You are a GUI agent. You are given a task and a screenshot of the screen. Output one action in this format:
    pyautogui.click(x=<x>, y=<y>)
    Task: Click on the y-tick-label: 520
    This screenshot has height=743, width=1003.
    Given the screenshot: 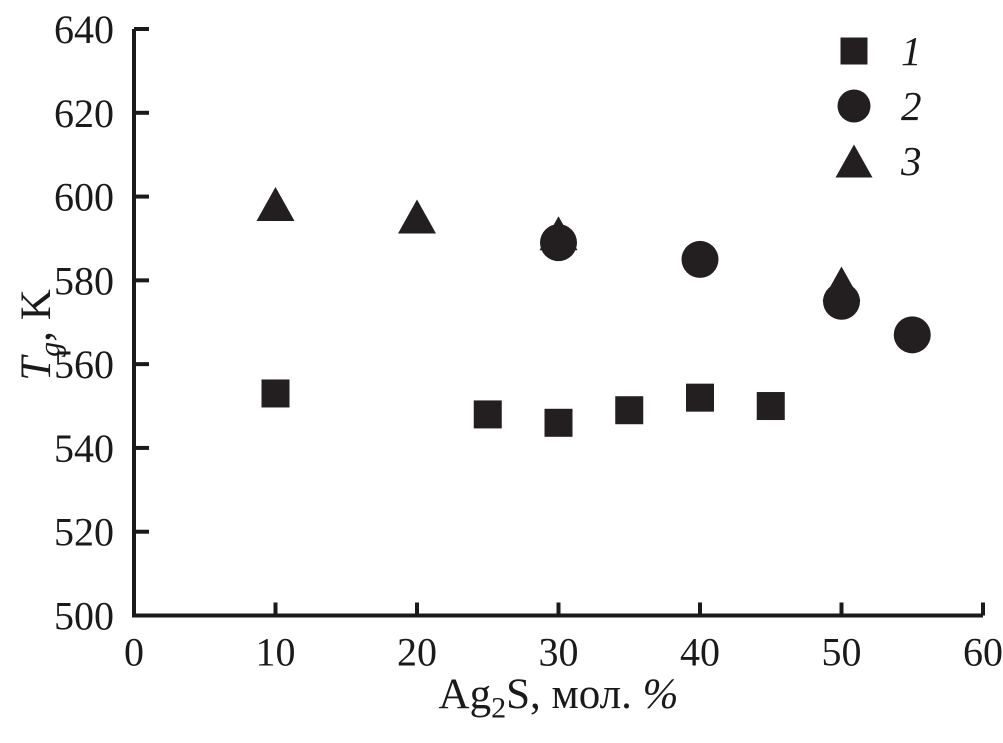 What is the action you would take?
    pyautogui.click(x=84, y=532)
    